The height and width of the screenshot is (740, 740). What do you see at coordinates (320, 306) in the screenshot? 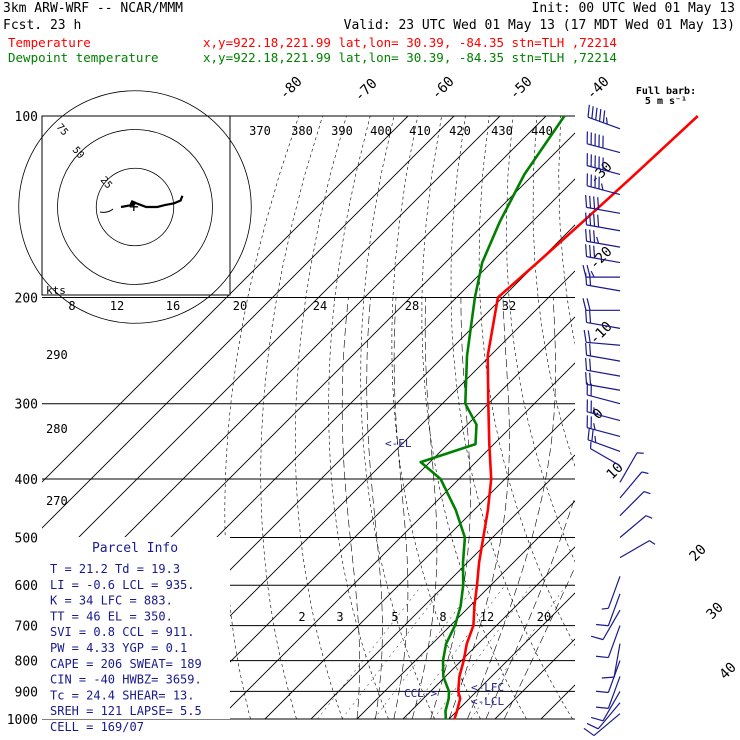
I see `hodograph-speed-label: 24` at bounding box center [320, 306].